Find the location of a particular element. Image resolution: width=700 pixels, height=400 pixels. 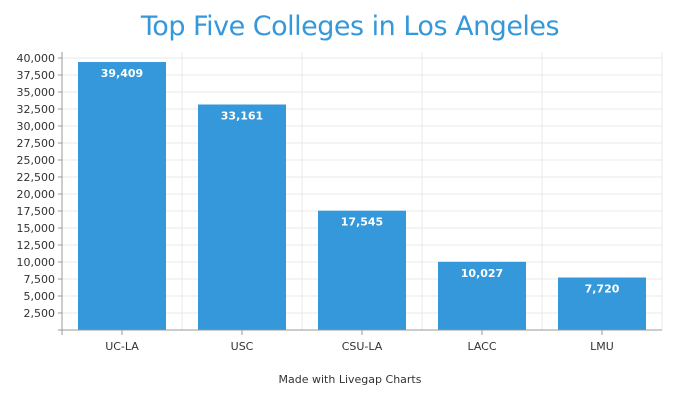

y-tick-label: 7,500 is located at coordinates (40, 279).